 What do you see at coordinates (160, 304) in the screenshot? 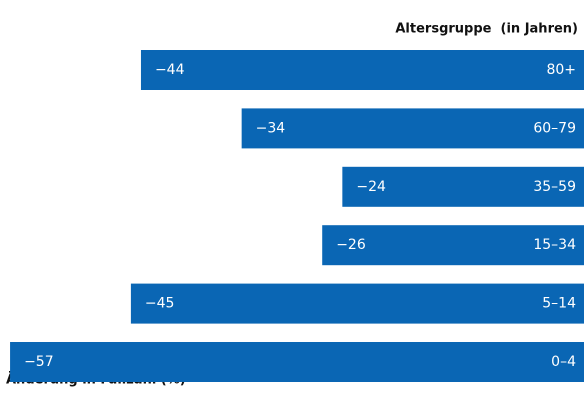
I see `value-label: −45` at bounding box center [160, 304].